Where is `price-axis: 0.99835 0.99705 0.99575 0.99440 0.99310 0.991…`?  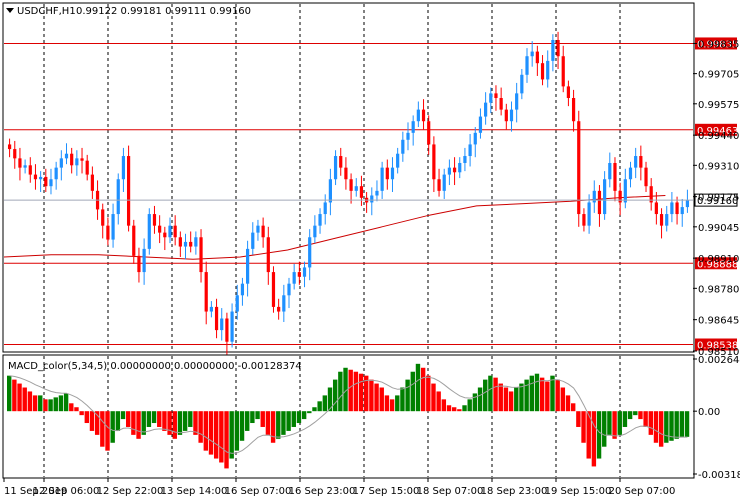 price-axis: 0.99835 0.99705 0.99575 0.99440 0.99310 0.991… is located at coordinates (716, 198).